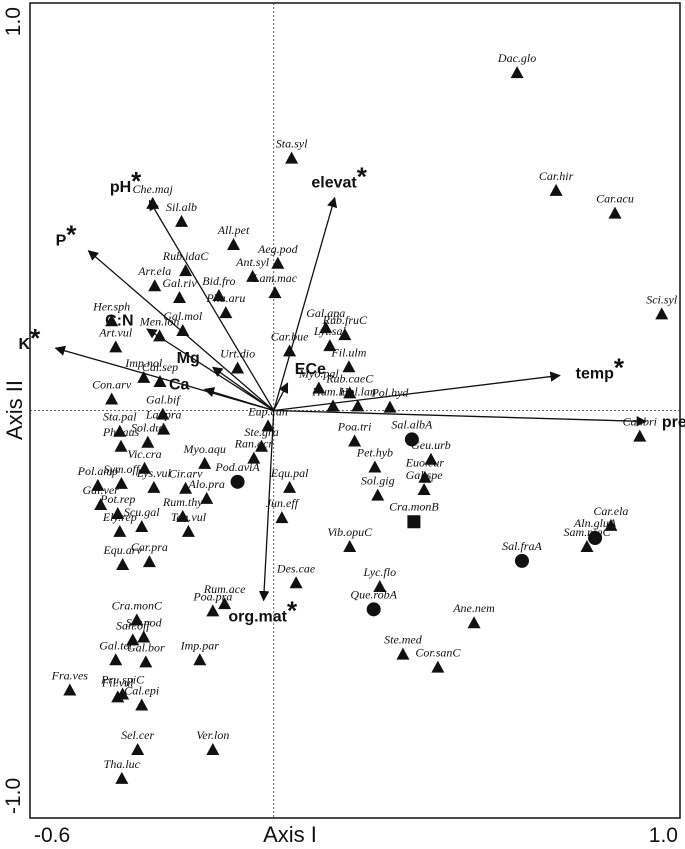 This screenshot has width=685, height=849. What do you see at coordinates (179, 283) in the screenshot?
I see `point-label: Gal.riv` at bounding box center [179, 283].